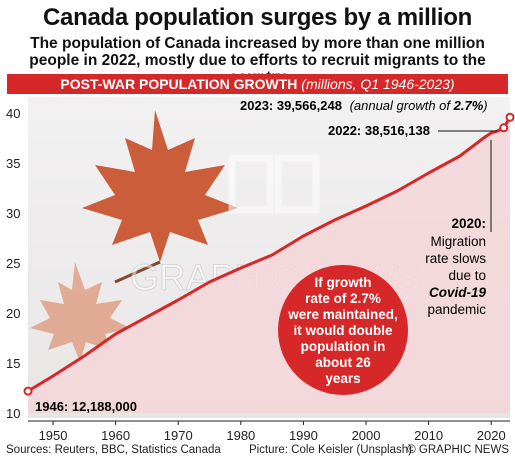  Describe the element at coordinates (257, 17) in the screenshot. I see `chart-title: Canada population surges by a million` at that location.